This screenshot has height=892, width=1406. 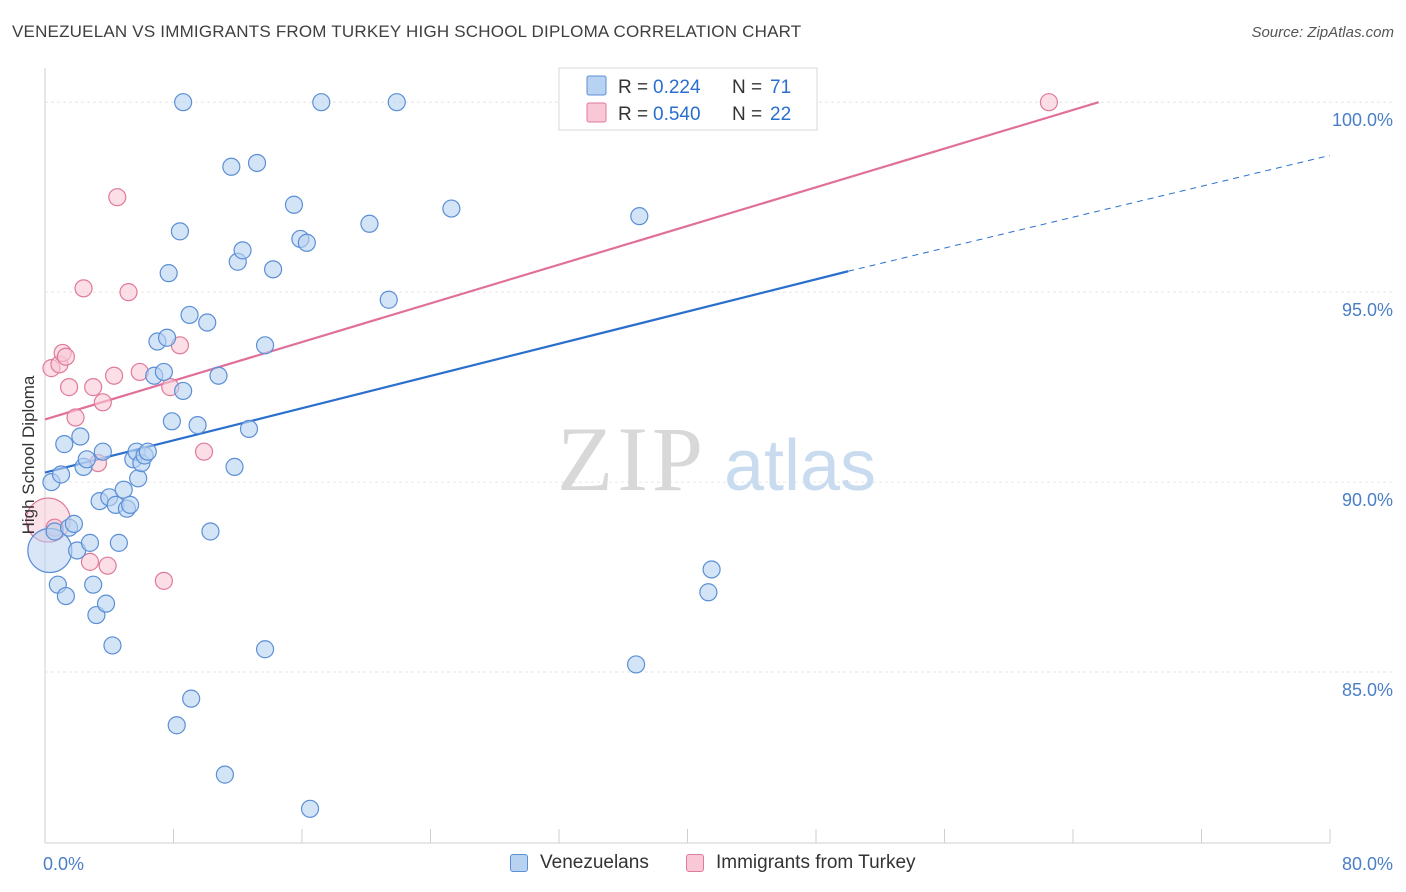 What do you see at coordinates (1322, 32) in the screenshot?
I see `source-credit: Source: ZipAtlas.com` at bounding box center [1322, 32].